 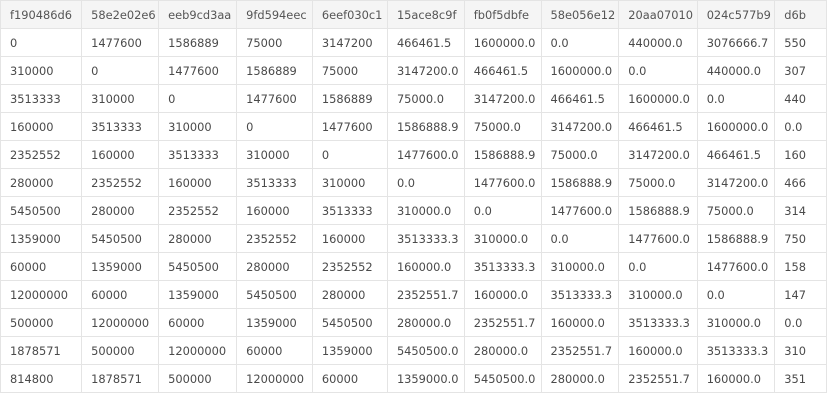 What do you see at coordinates (800, 294) in the screenshot?
I see `table-cell: 147` at bounding box center [800, 294].